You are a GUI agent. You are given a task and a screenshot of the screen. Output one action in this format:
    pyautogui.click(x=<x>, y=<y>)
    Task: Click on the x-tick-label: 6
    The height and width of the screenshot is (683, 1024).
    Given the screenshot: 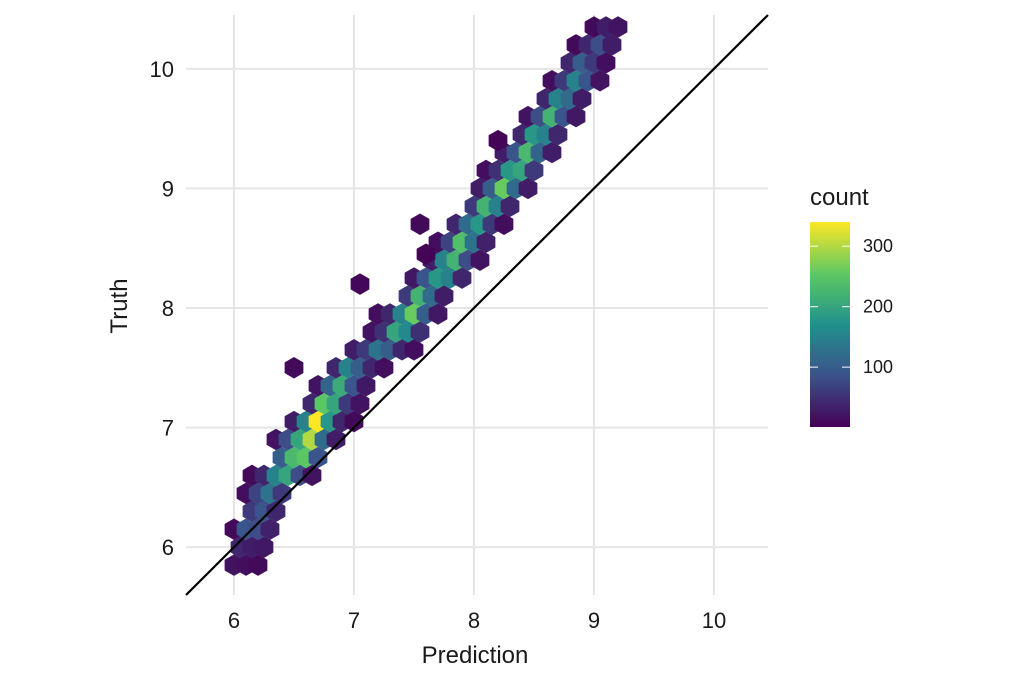 What is the action you would take?
    pyautogui.click(x=234, y=620)
    